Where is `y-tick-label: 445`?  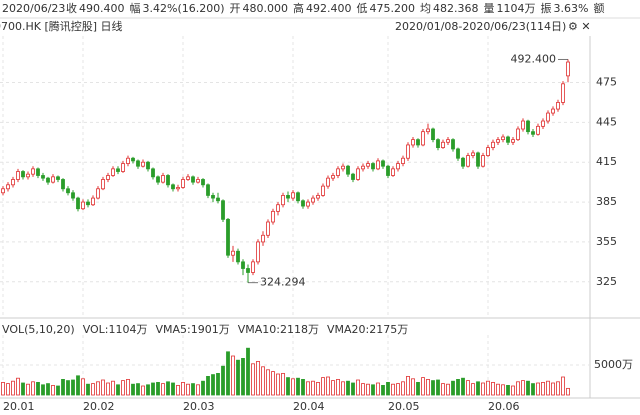 y-tick-label: 445 is located at coordinates (606, 121).